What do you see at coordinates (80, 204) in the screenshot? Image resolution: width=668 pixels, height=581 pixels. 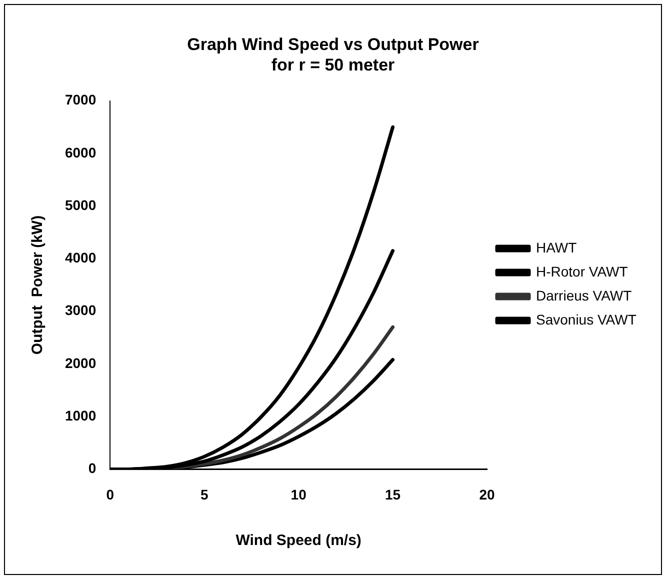 I see `y-tick-label: 5000` at bounding box center [80, 204].